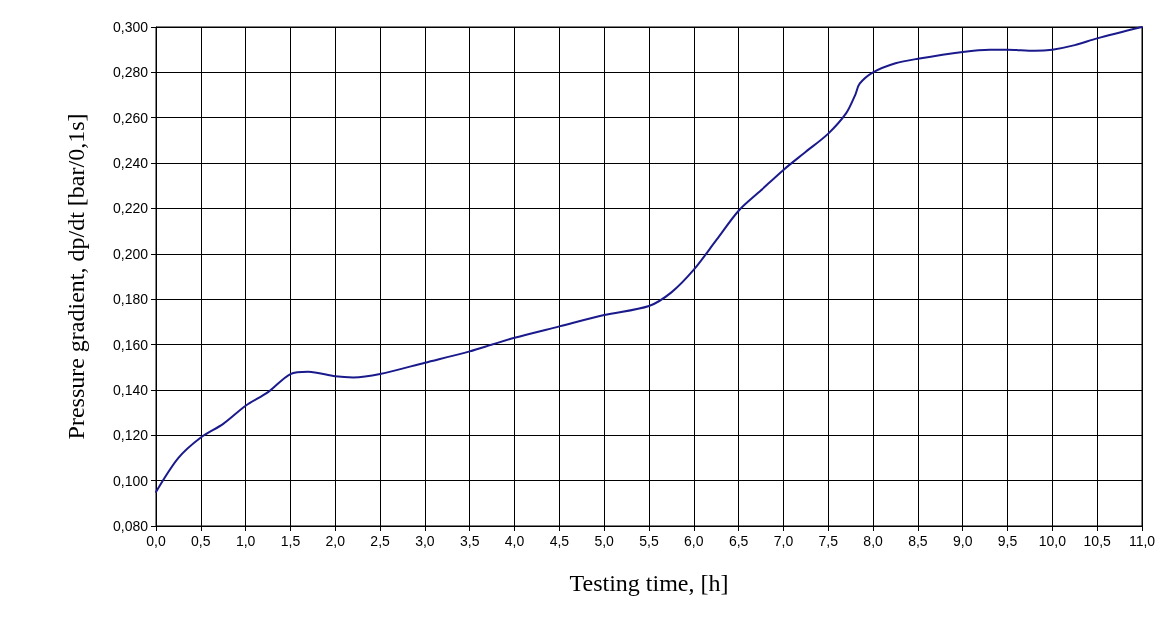  What do you see at coordinates (76, 276) in the screenshot?
I see `y-axis-title: Pressure gradient, dp/dt [bar/0,1s]` at bounding box center [76, 276].